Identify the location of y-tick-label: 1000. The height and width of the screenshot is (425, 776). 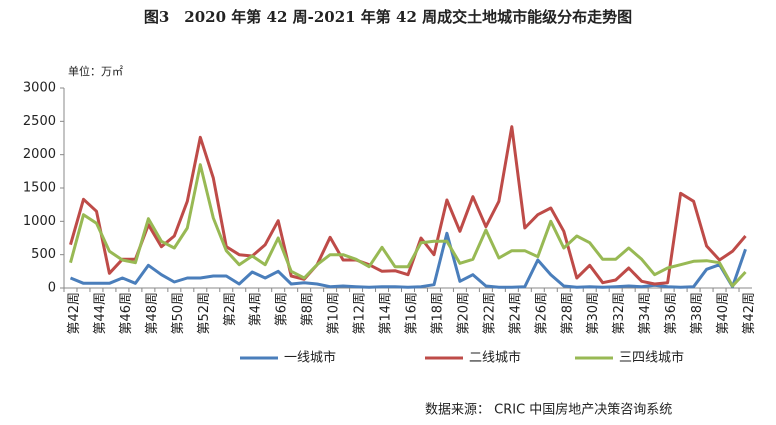
(39, 221).